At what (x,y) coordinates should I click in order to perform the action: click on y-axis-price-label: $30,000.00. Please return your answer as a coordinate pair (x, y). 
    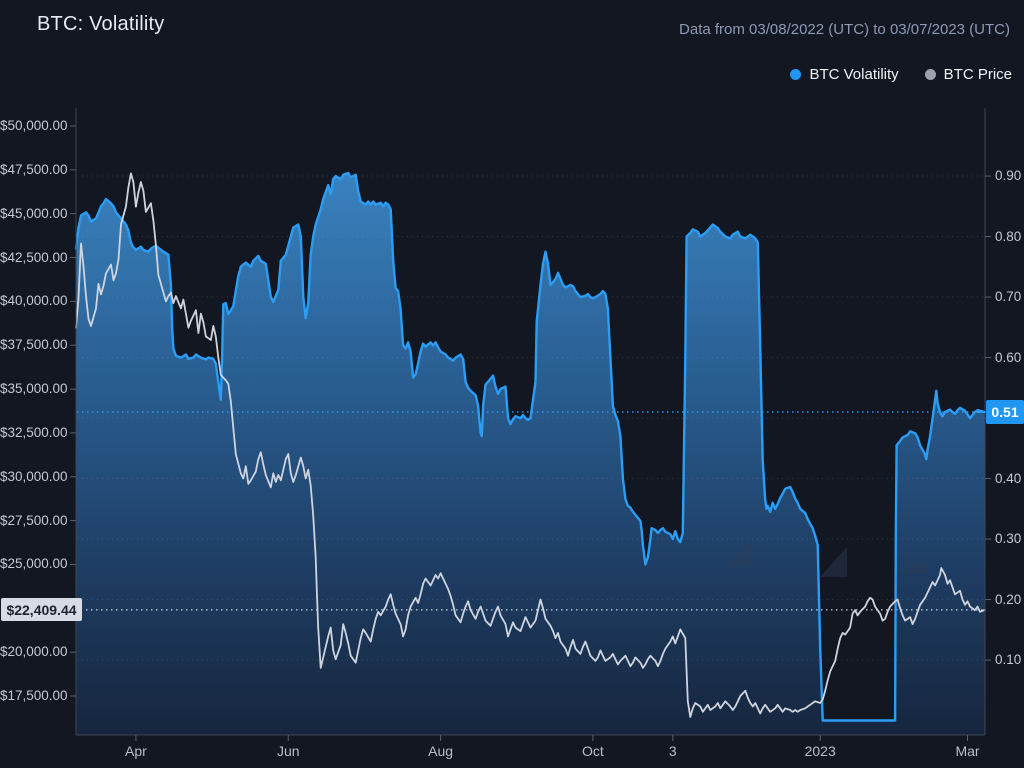
    Looking at the image, I should click on (34, 476).